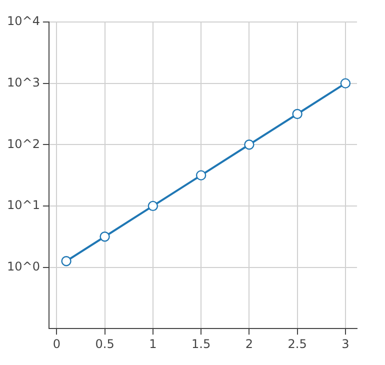  What do you see at coordinates (346, 343) in the screenshot?
I see `x-tick-label: 3` at bounding box center [346, 343].